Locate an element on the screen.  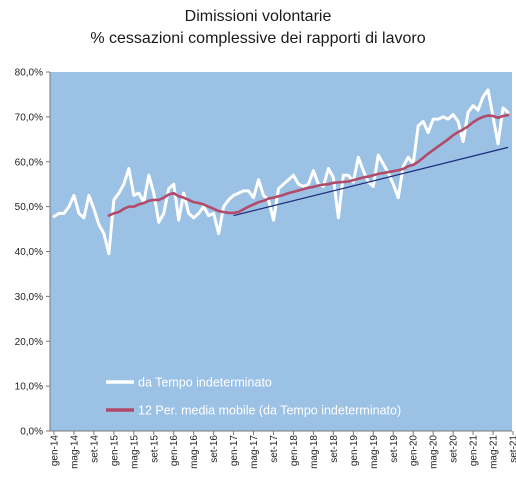
x-tick-label: set-16 is located at coordinates (214, 449).